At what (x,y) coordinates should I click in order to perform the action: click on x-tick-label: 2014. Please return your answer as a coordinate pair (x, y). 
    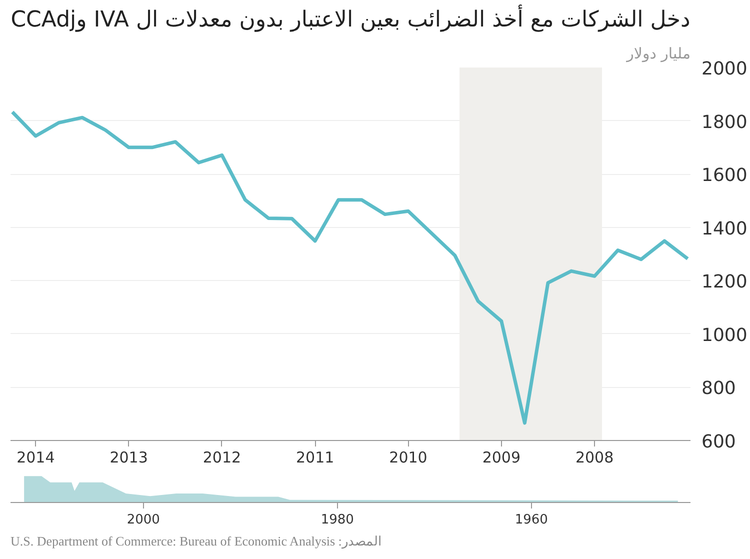
    Looking at the image, I should click on (35, 457).